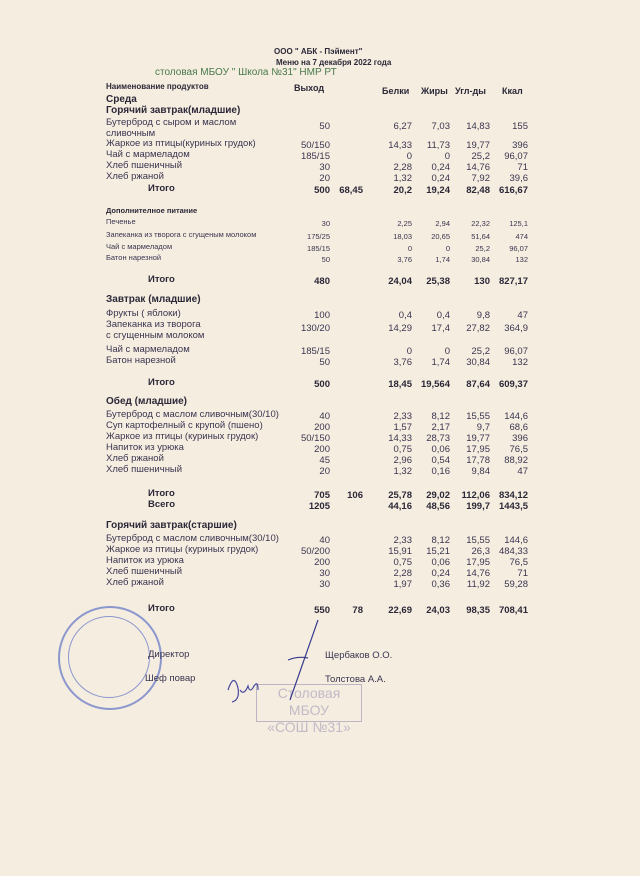 The image size is (640, 876). I want to click on item-out: 45, so click(324, 460).